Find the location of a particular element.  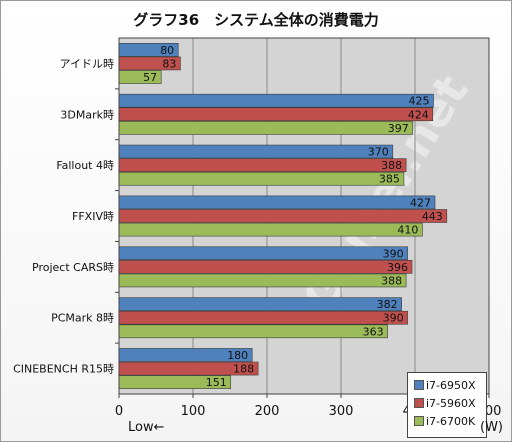

bar-value-label: 151 is located at coordinates (216, 382).